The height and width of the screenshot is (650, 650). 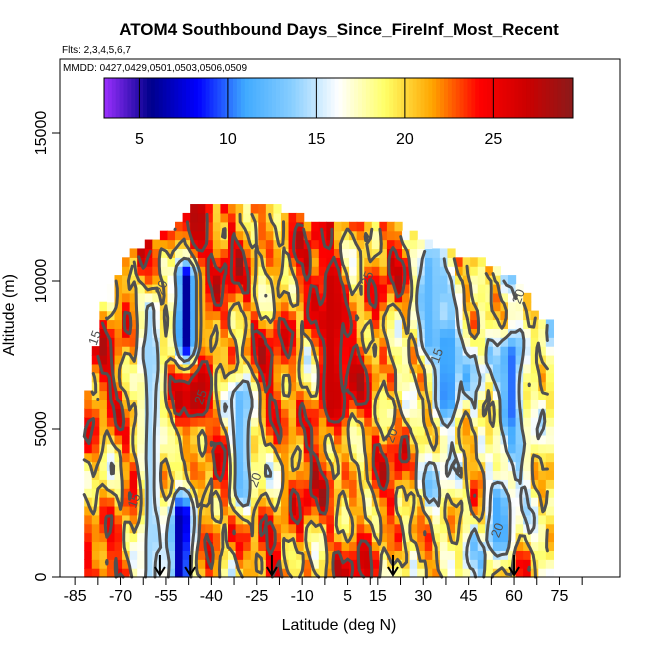 What do you see at coordinates (256, 596) in the screenshot?
I see `x-tick-label: -25` at bounding box center [256, 596].